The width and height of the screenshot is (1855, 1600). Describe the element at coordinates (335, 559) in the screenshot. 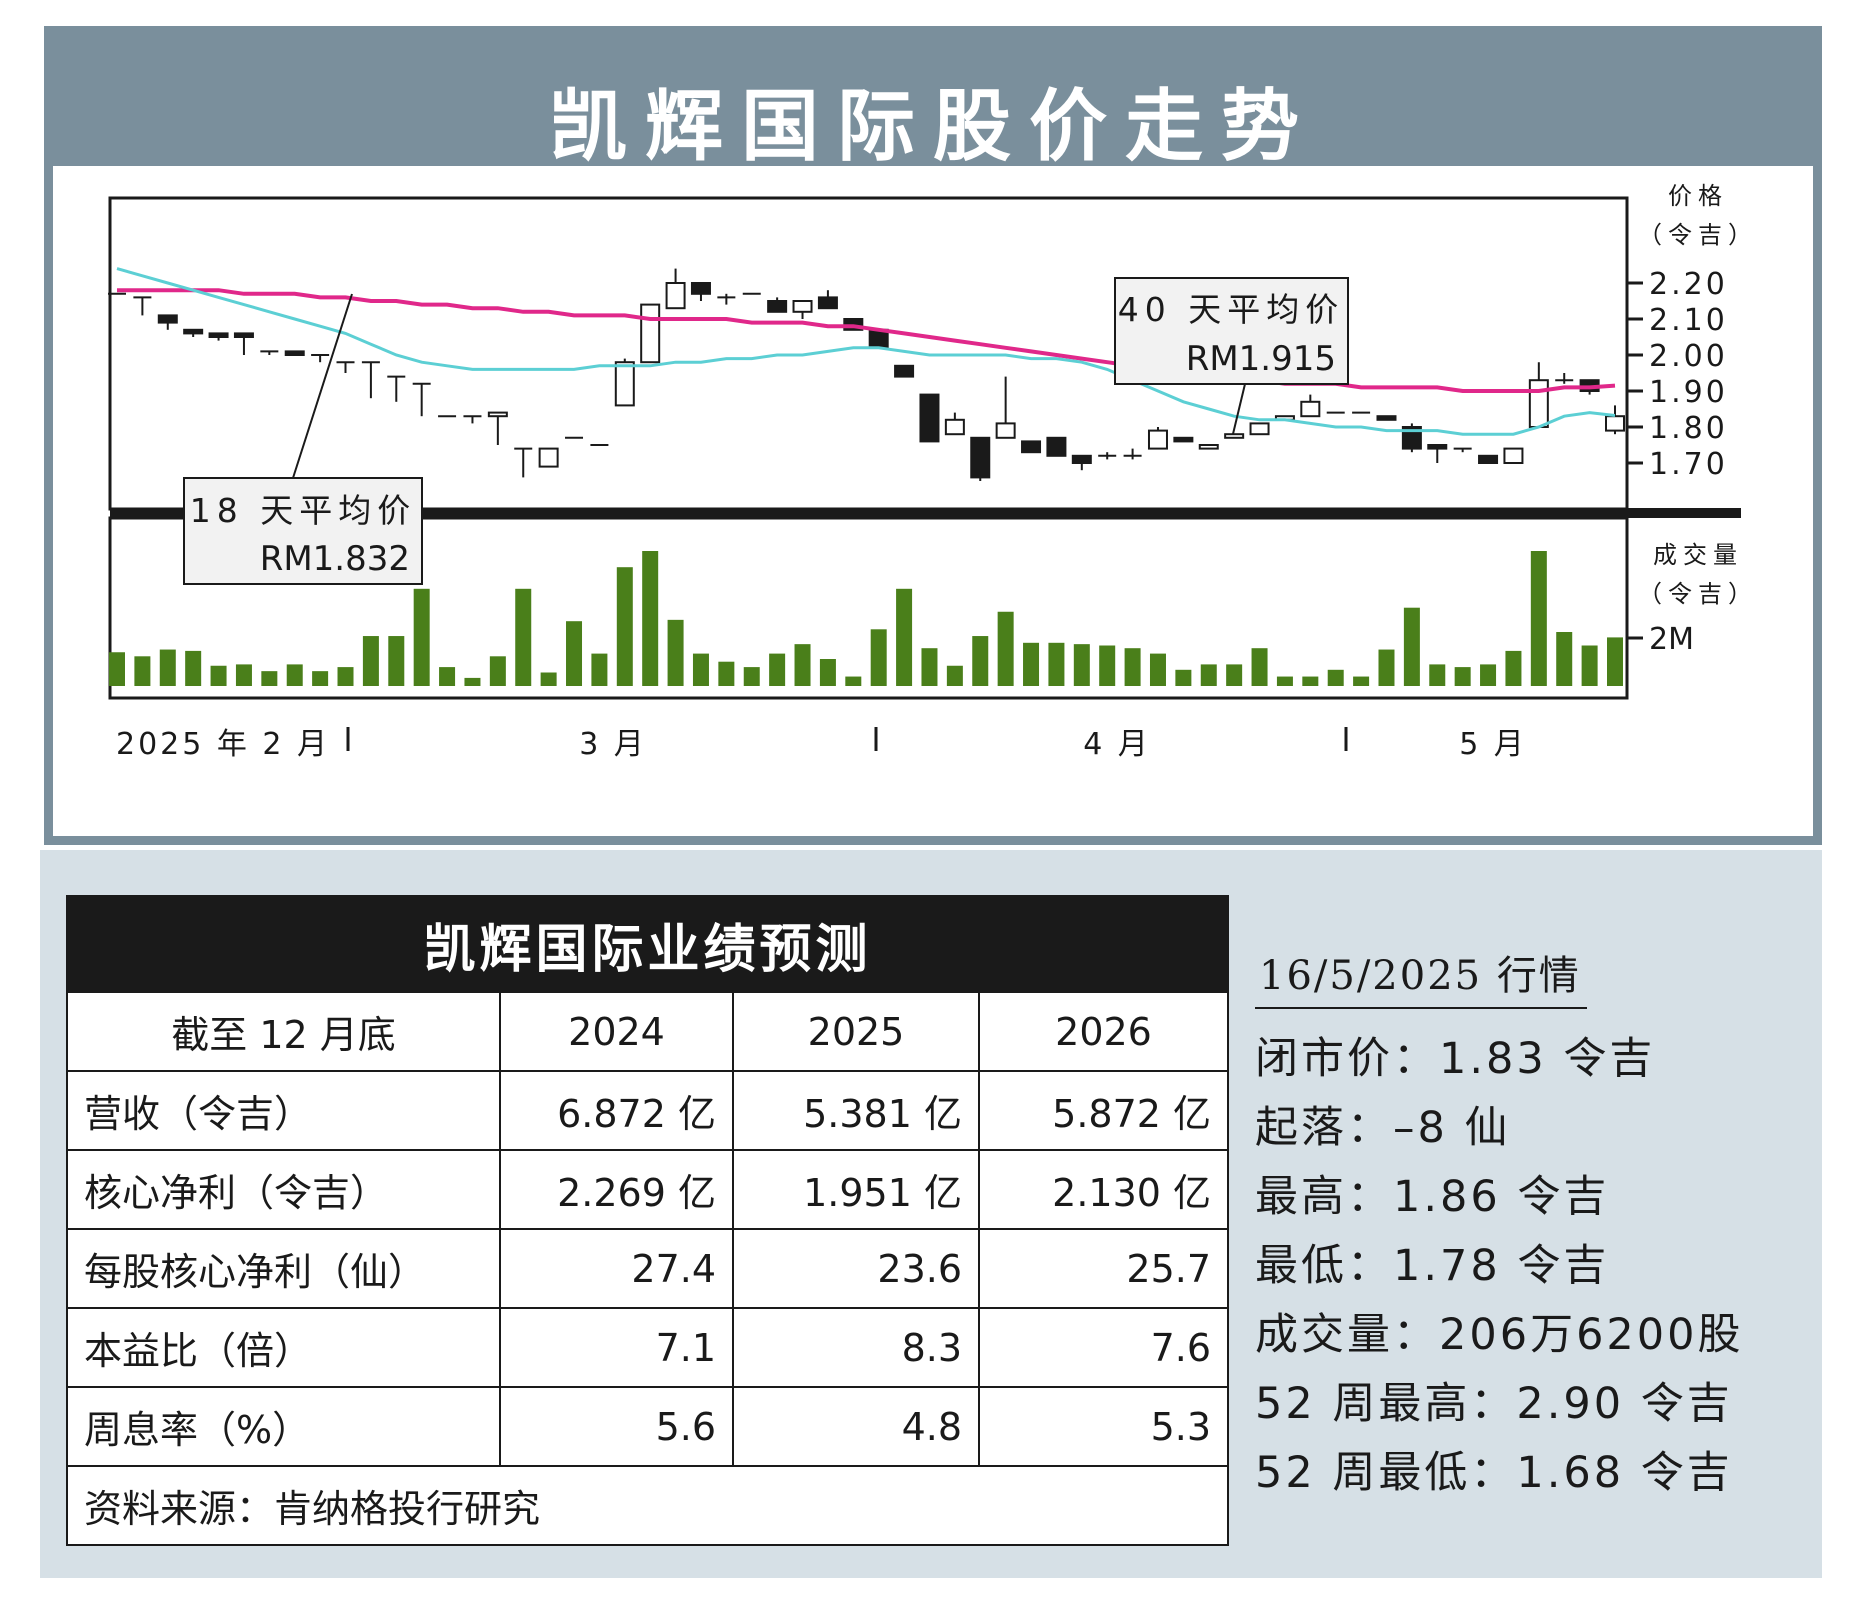

I see `ma18-value: RM1.832` at that location.